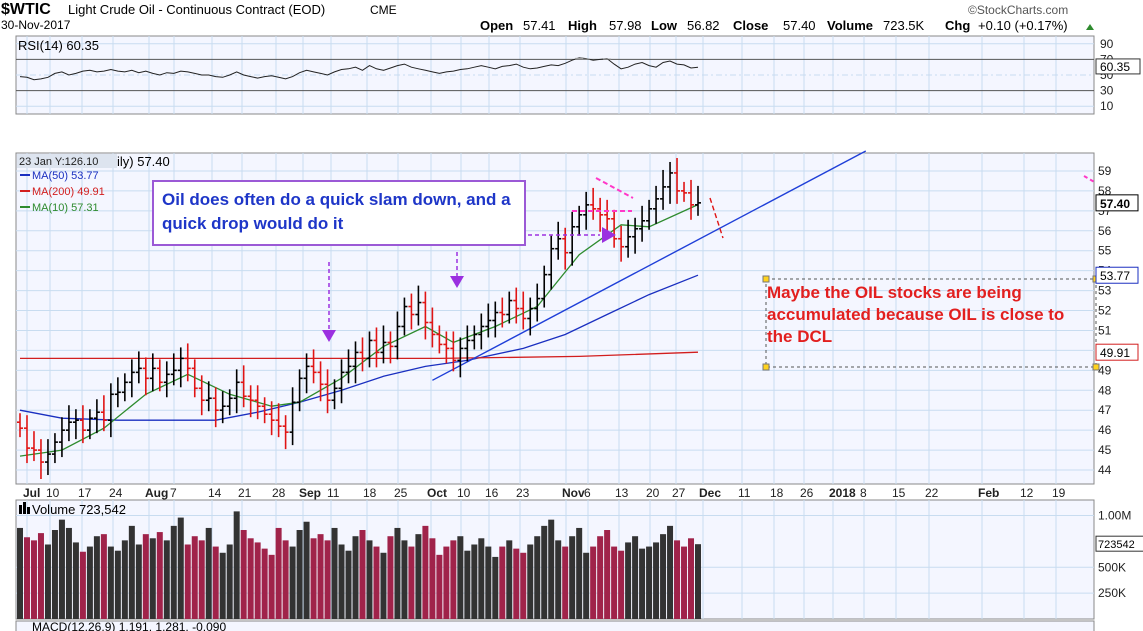 Image resolution: width=1143 pixels, height=631 pixels. What do you see at coordinates (1105, 291) in the screenshot?
I see `price-tick-label: 53` at bounding box center [1105, 291].